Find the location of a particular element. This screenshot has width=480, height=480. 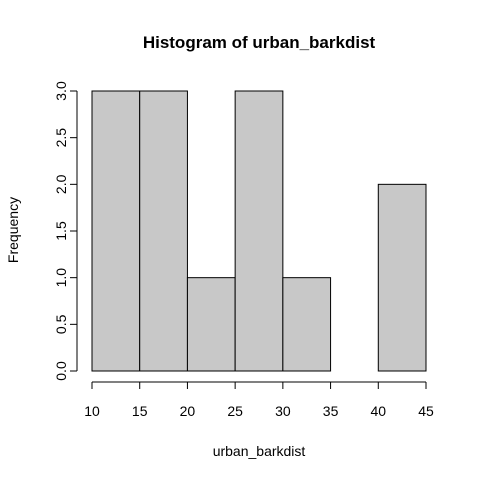

x-tick-label-2: 20 is located at coordinates (188, 411).